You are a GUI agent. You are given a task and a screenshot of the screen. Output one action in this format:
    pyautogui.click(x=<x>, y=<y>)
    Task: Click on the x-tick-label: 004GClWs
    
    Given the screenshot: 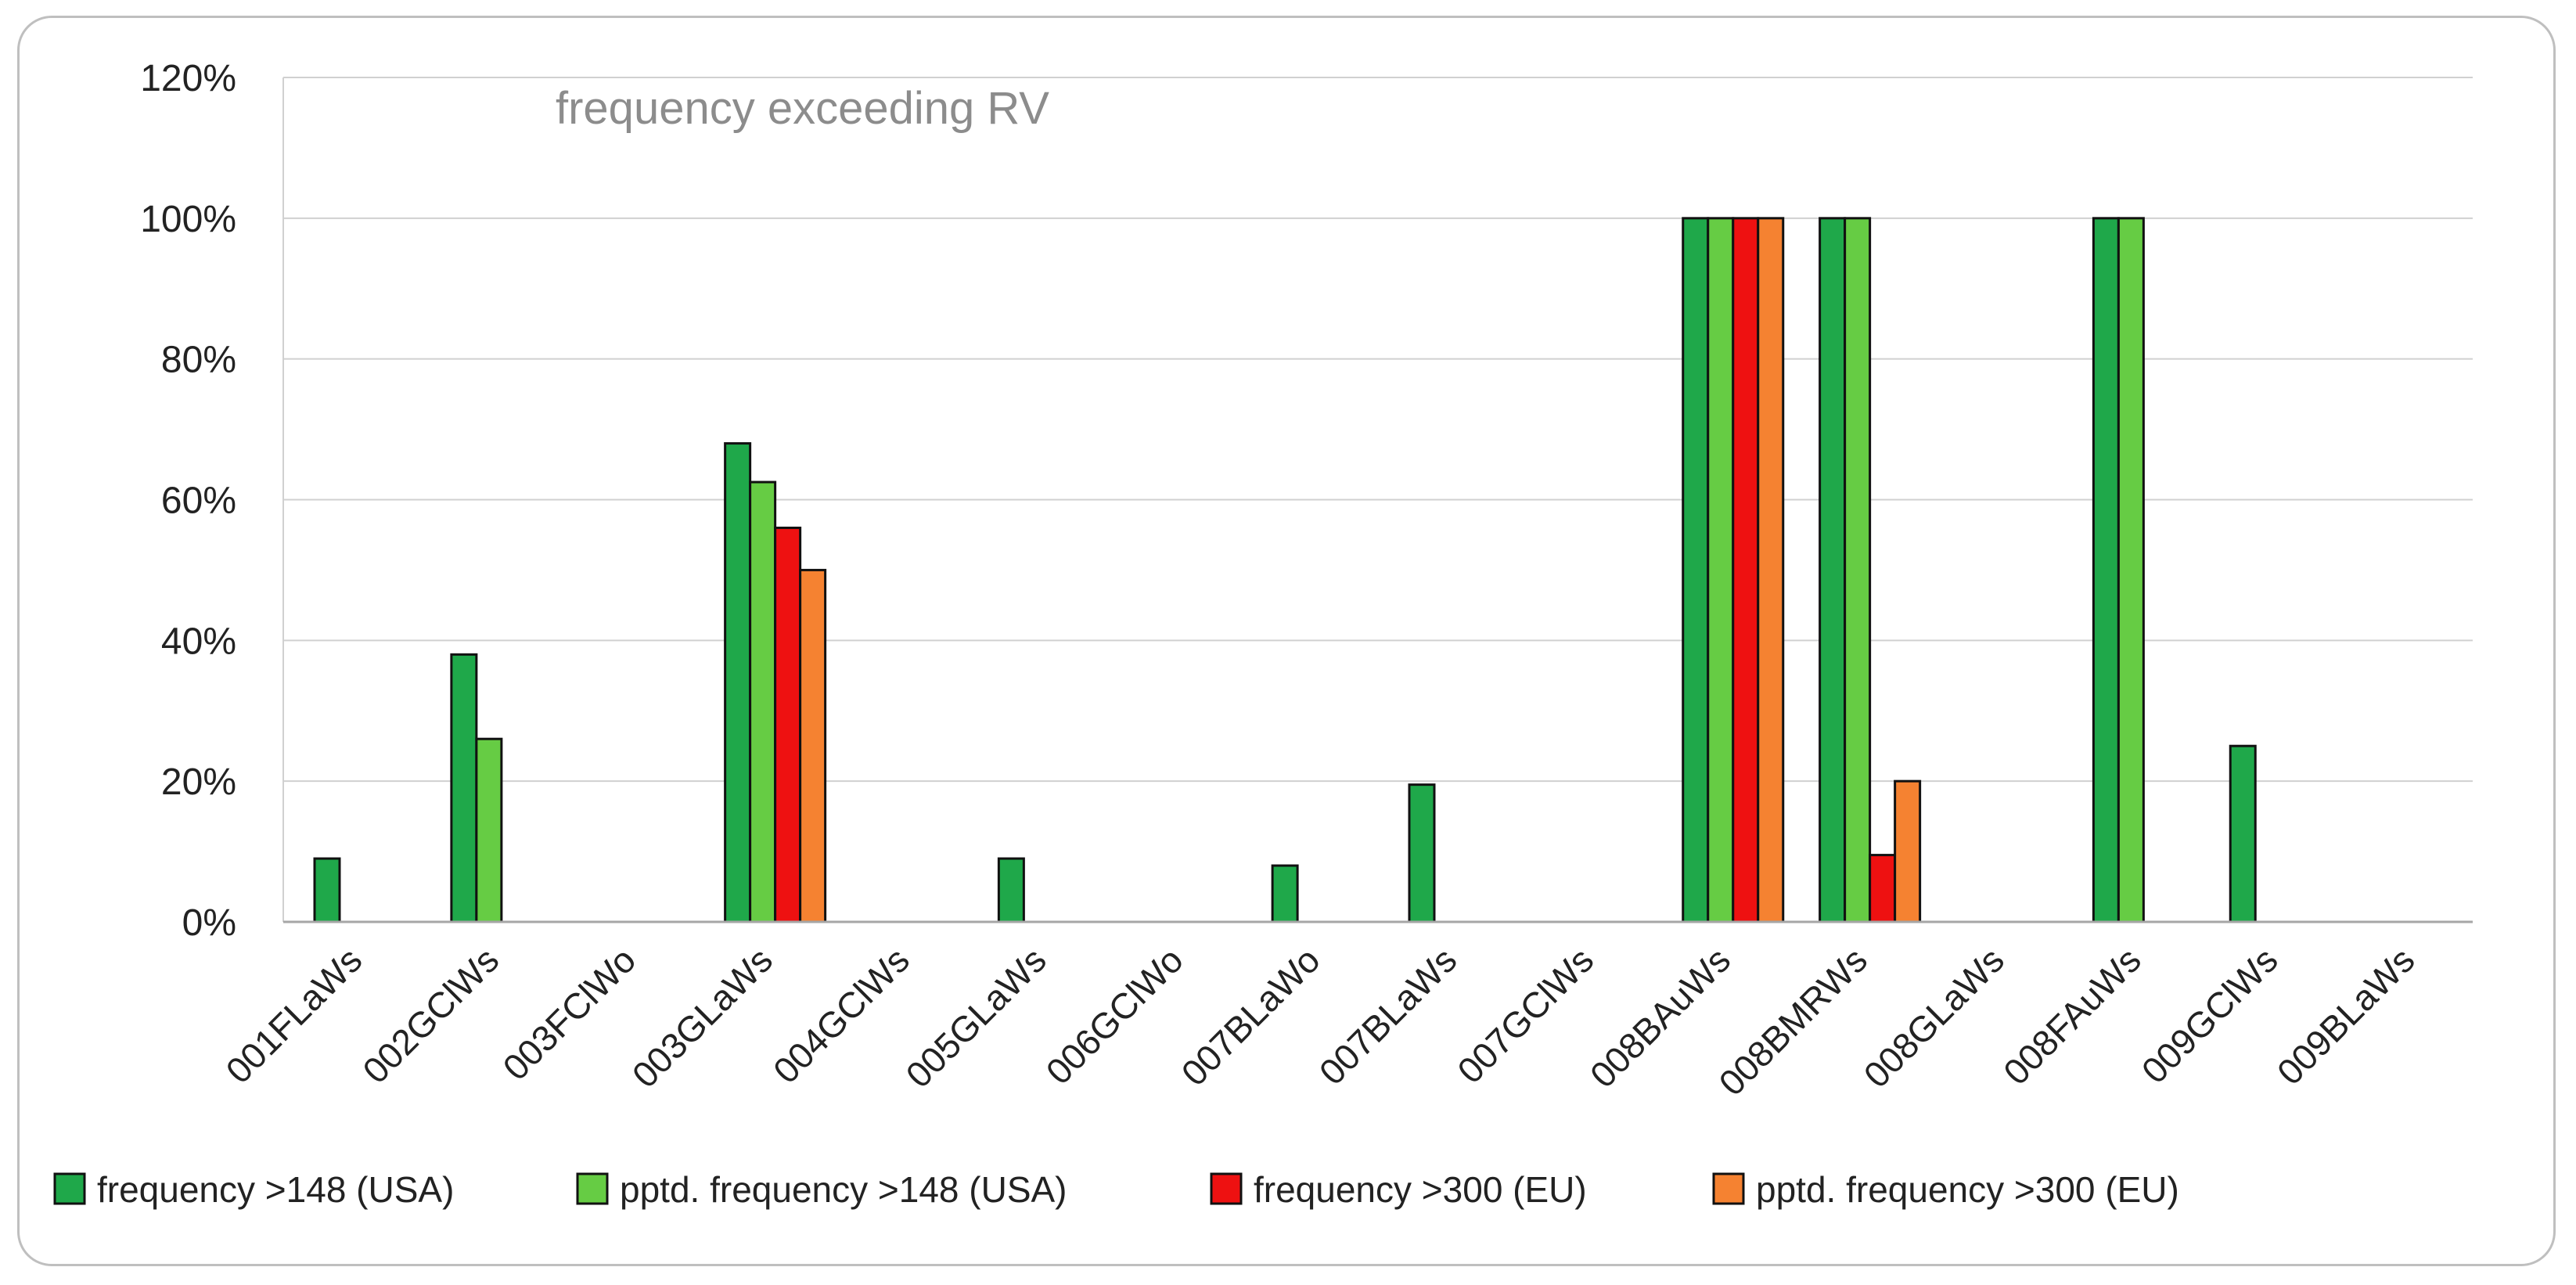 What is the action you would take?
    pyautogui.click(x=841, y=1015)
    